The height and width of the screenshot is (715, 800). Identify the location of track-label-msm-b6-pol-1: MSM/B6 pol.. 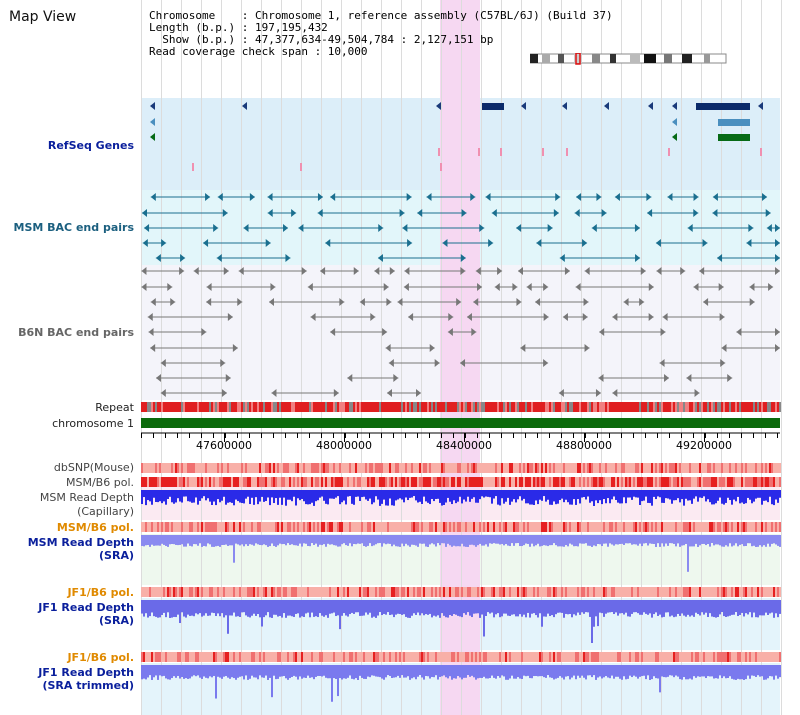
(100, 482).